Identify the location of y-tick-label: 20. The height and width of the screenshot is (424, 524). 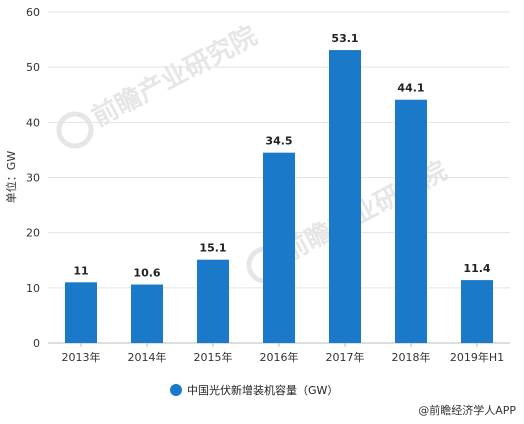
(33, 233).